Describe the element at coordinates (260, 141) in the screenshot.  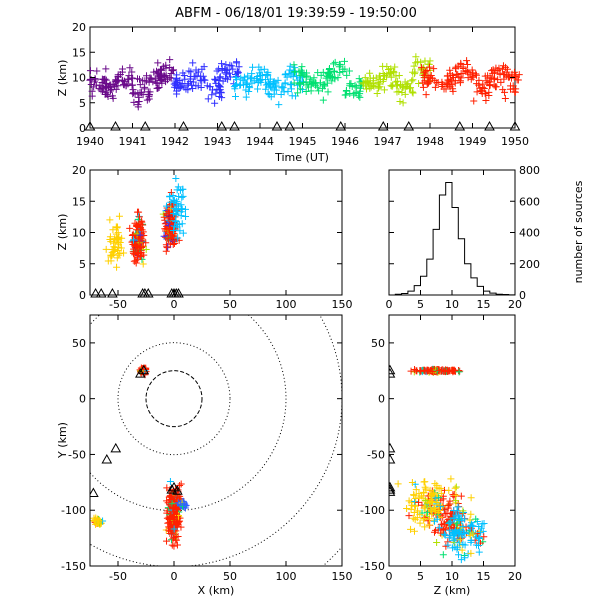
I see `time-tick-label: 1944` at that location.